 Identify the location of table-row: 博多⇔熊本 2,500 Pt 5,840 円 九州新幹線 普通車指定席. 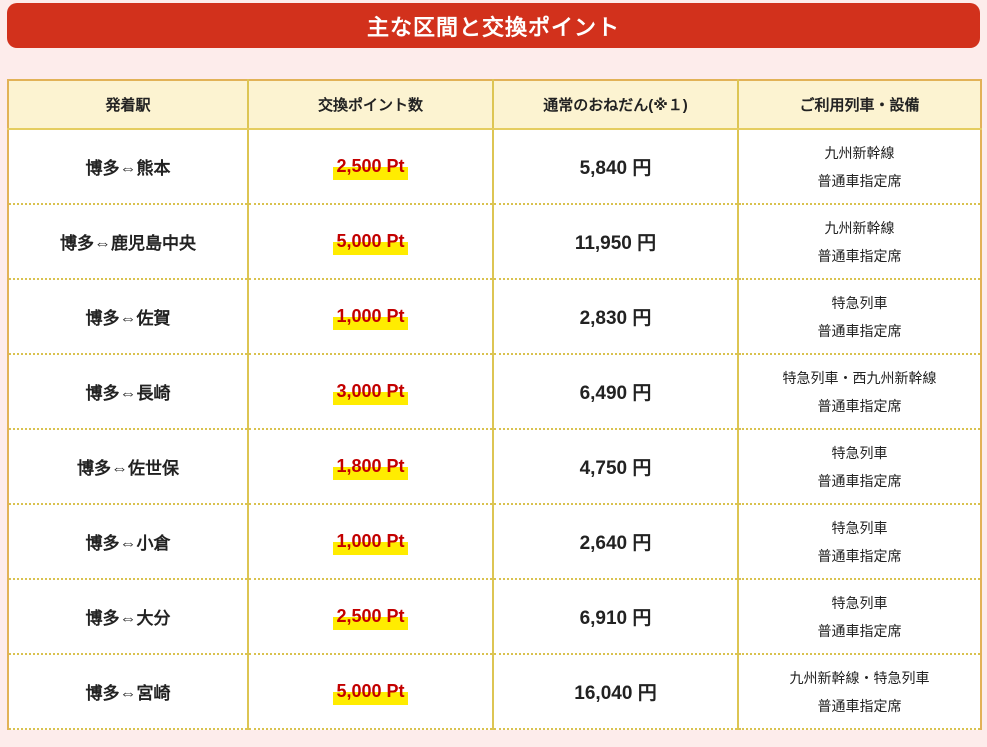
(494, 167).